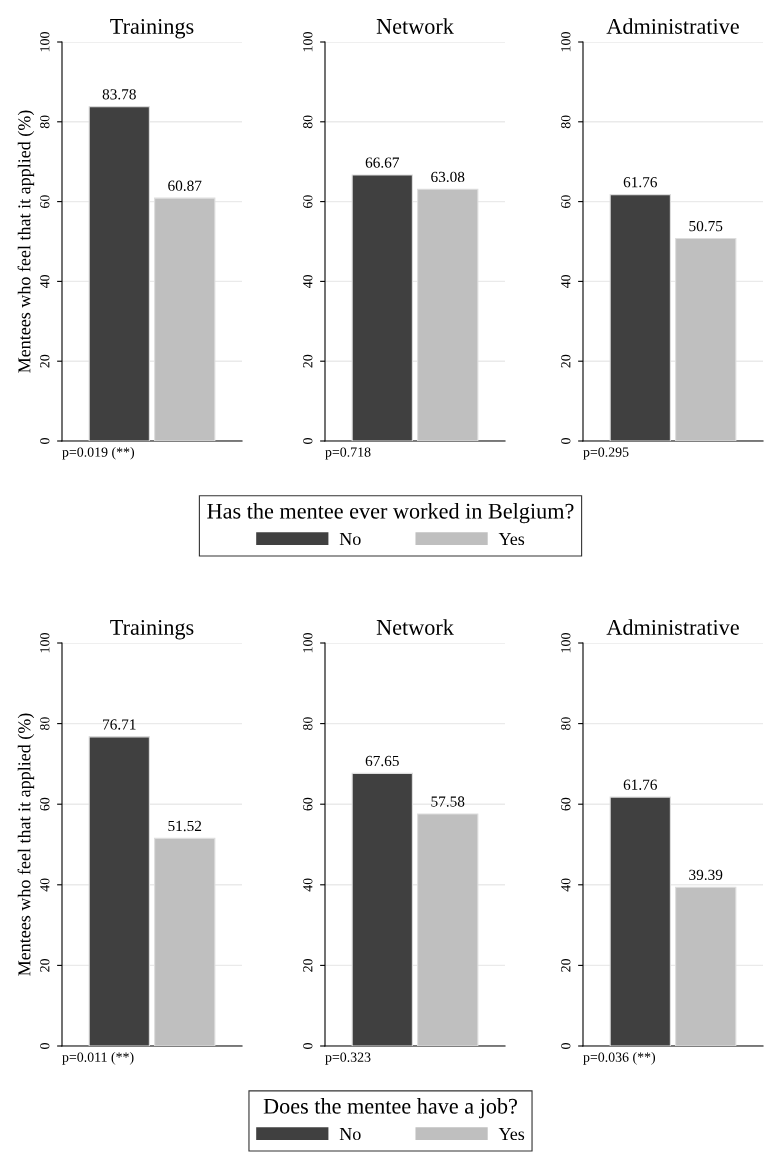  I want to click on data-label: 50.75, so click(706, 226).